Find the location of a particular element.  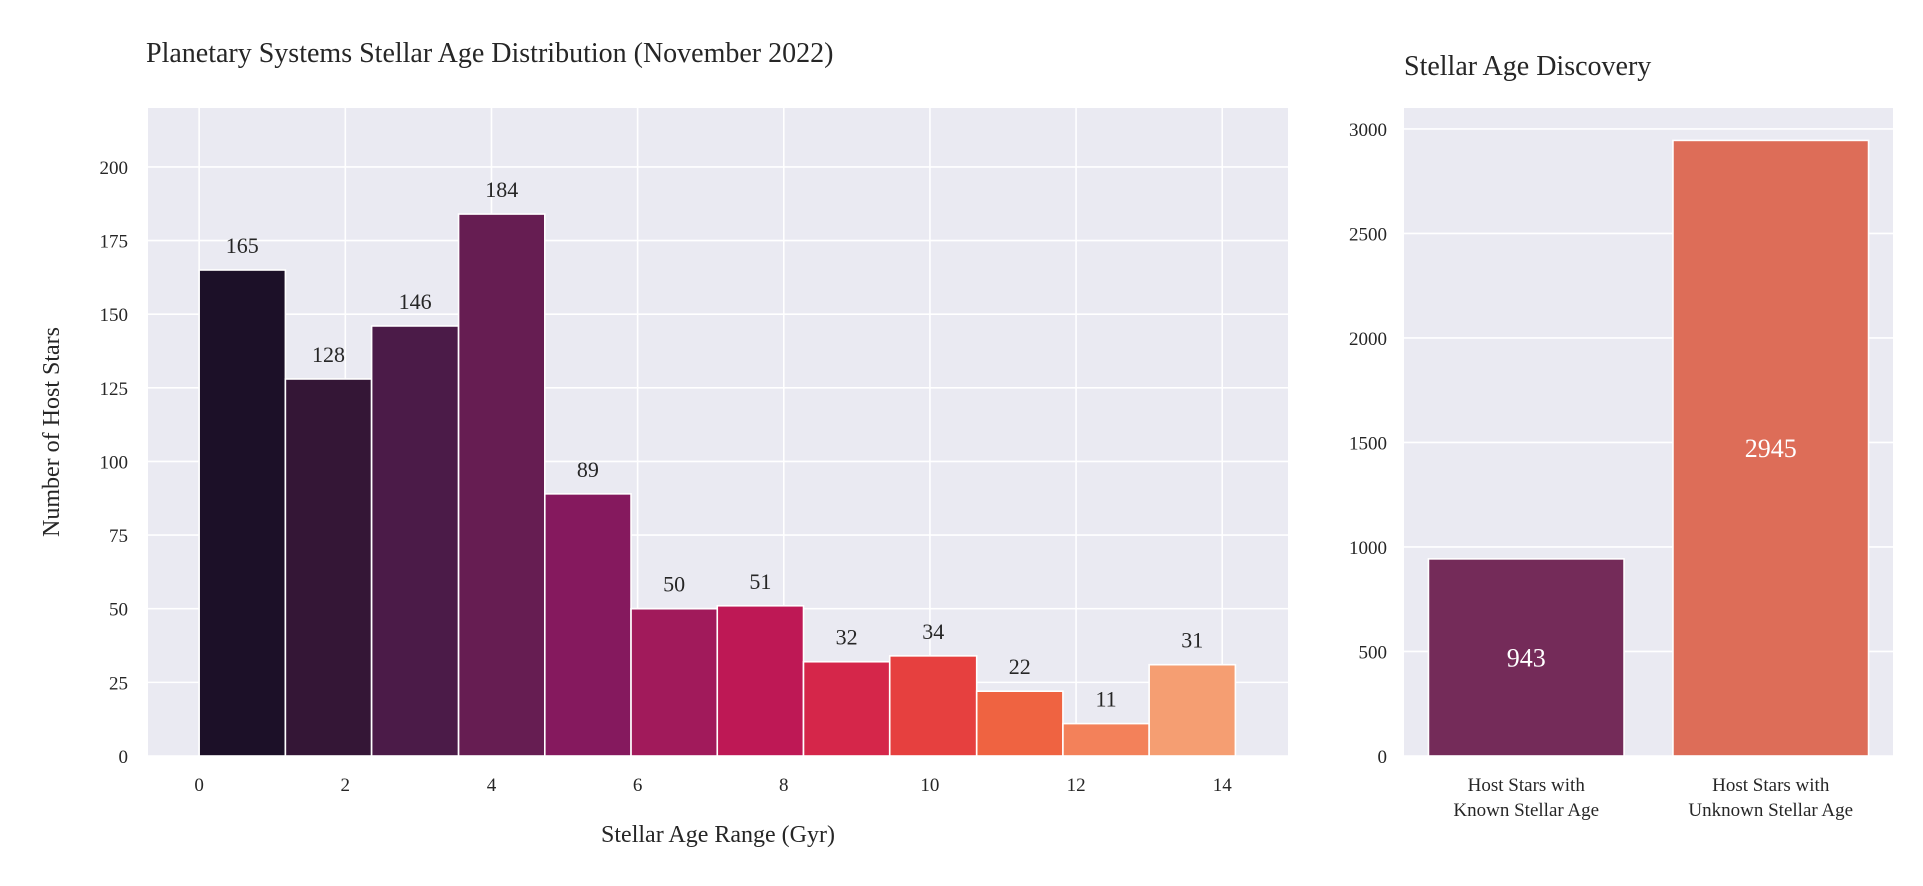

x-tick-label: 14 is located at coordinates (1223, 785).